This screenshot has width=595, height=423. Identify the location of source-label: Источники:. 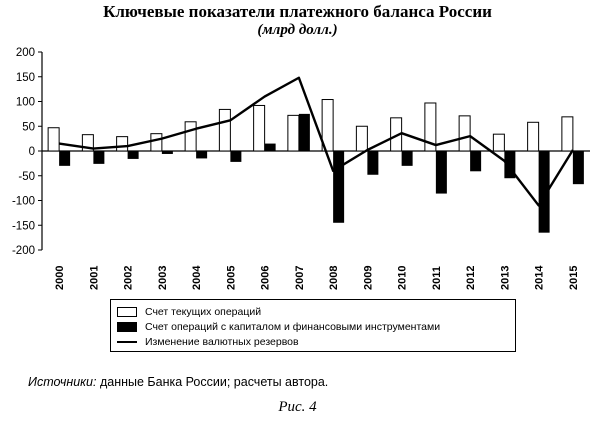
(62, 382).